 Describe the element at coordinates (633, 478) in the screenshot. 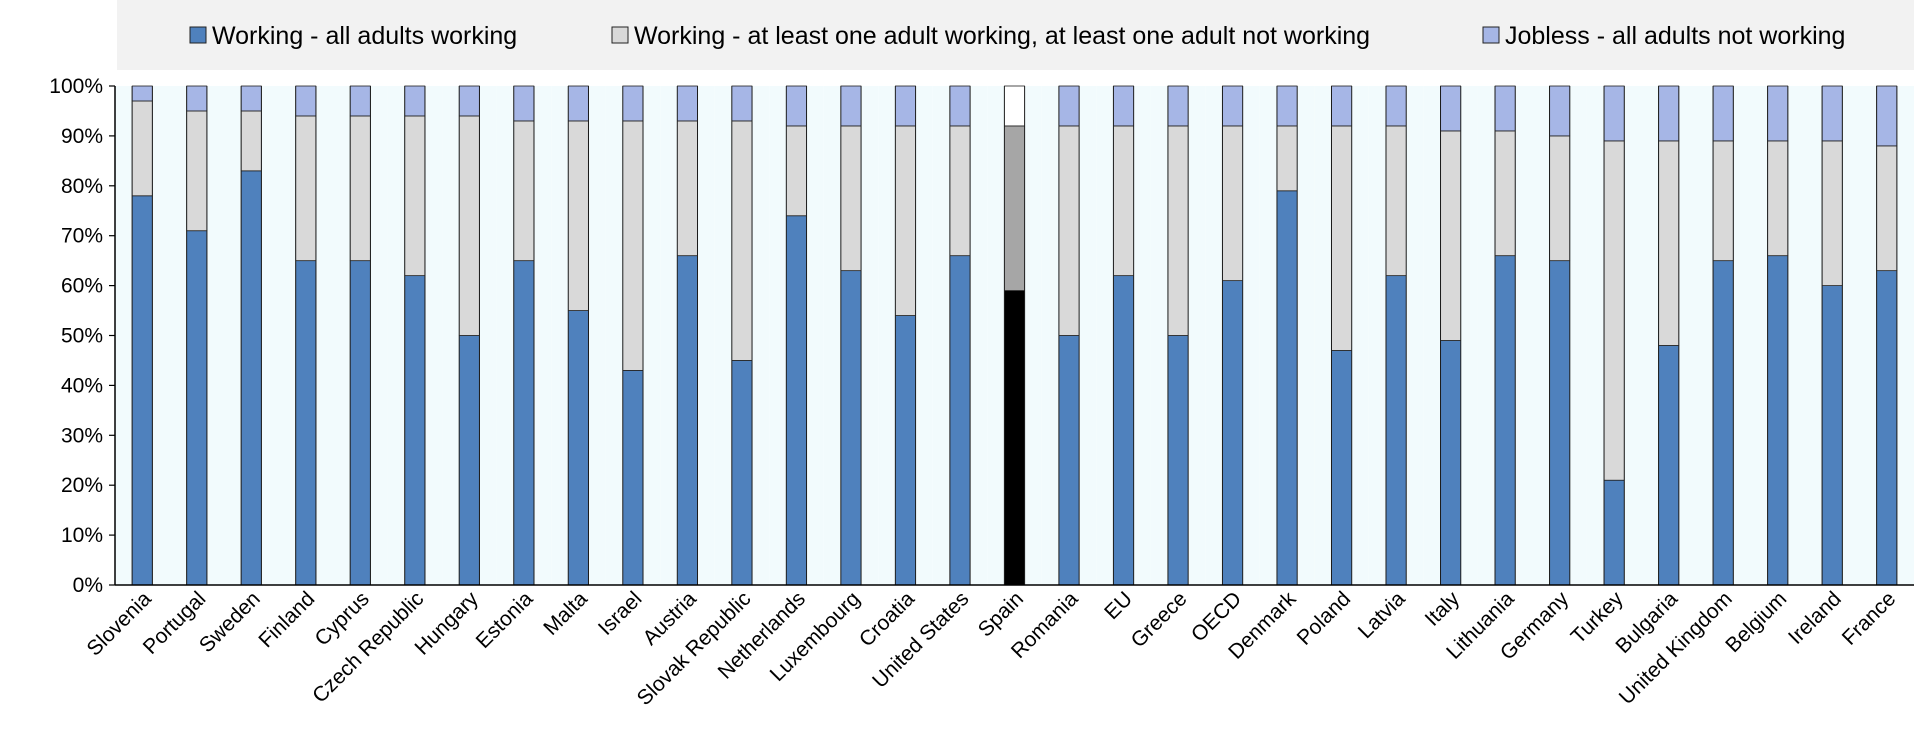

I see `bar-segment-israel-s0` at that location.